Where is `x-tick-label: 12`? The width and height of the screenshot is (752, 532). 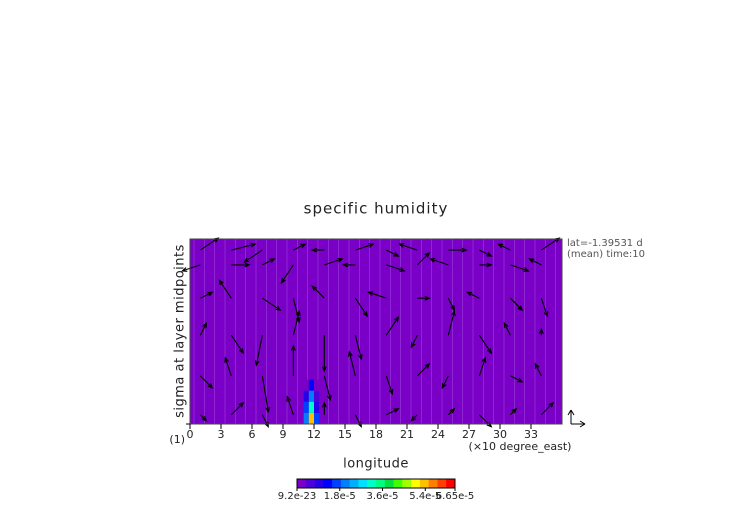 x-tick-label: 12 is located at coordinates (314, 434).